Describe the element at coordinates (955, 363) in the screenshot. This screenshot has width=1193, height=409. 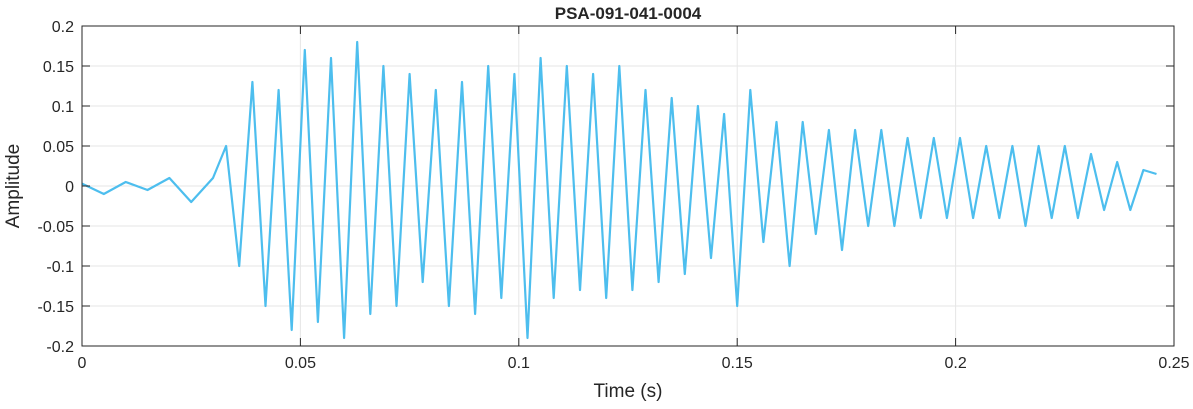
I see `x-tick-label: 0.2` at that location.